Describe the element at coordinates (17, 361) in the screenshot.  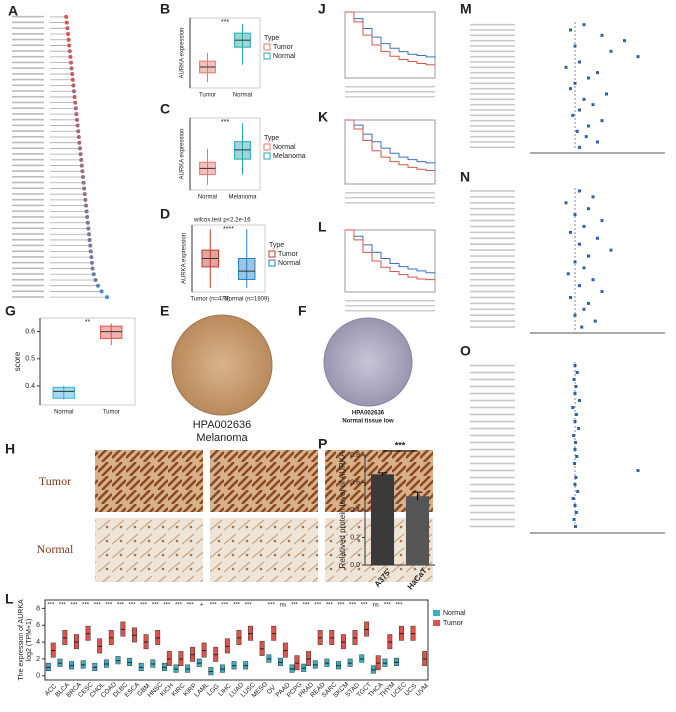
I see `y-axis-label: score` at that location.